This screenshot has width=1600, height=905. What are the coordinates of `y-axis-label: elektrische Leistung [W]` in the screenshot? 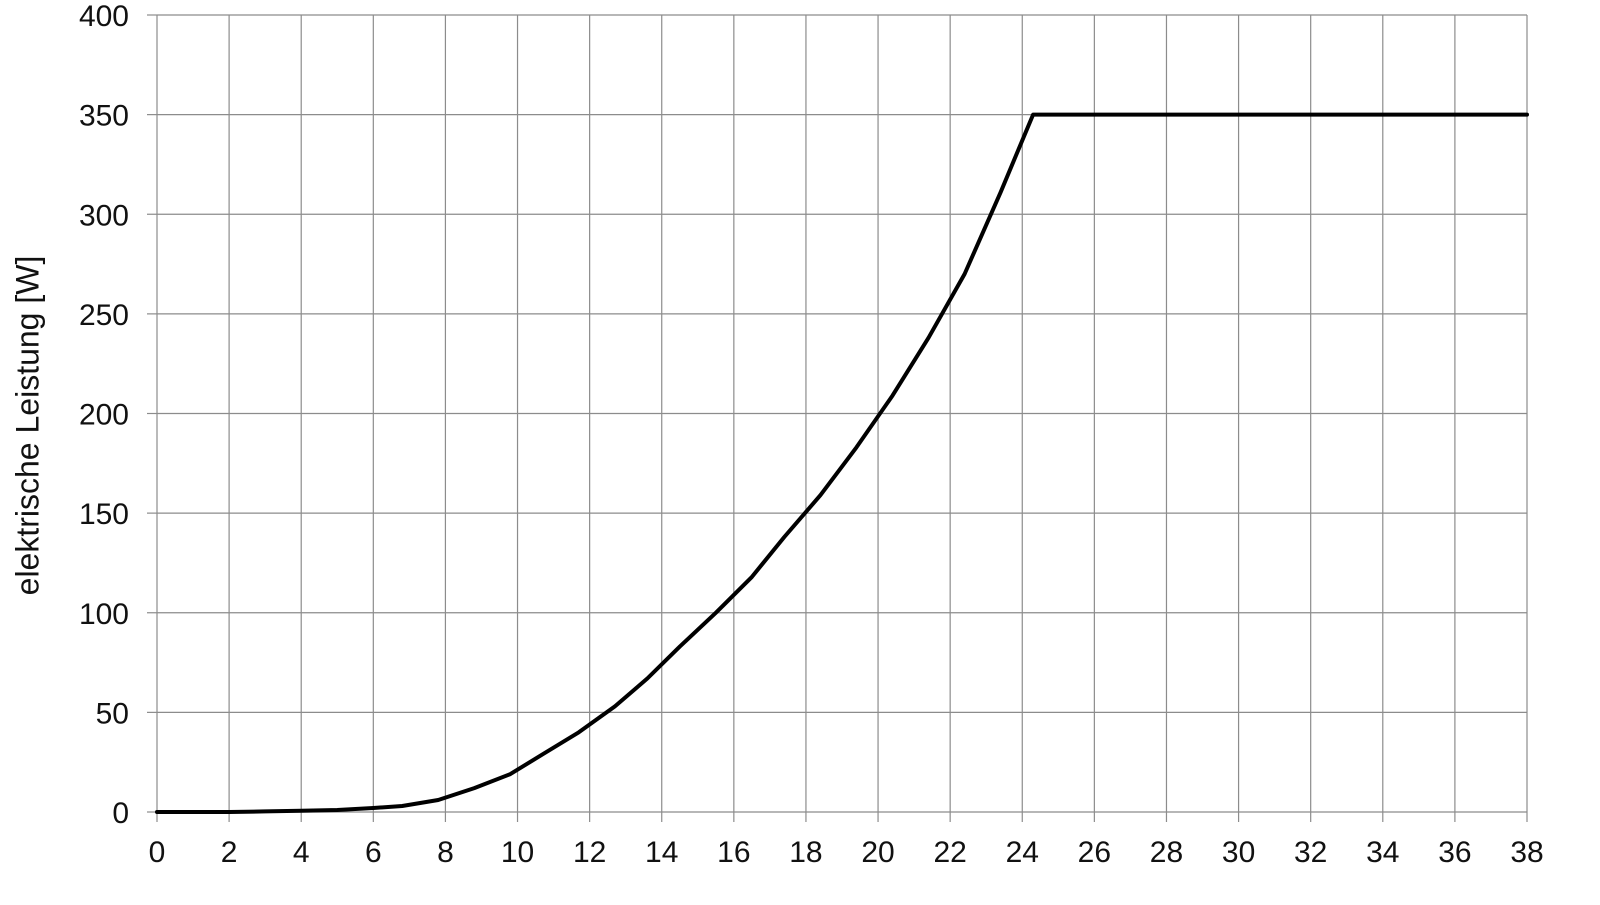 It's located at (27, 426).